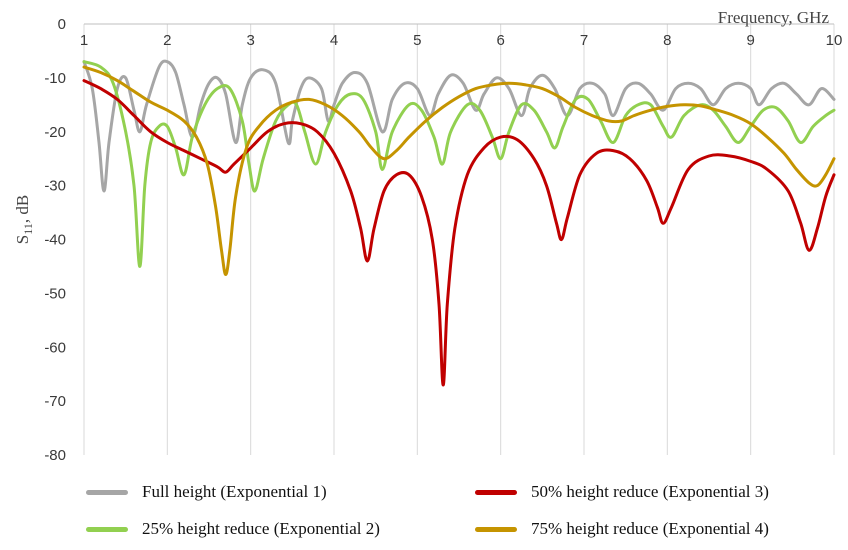  I want to click on y-tick--80: -80, so click(55, 455).